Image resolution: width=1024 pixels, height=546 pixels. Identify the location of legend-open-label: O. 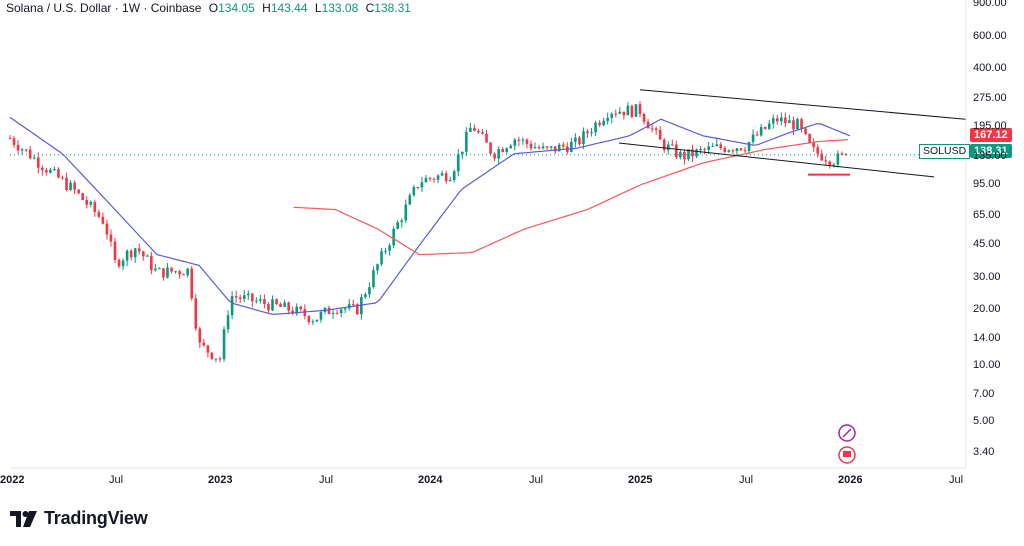
(213, 8).